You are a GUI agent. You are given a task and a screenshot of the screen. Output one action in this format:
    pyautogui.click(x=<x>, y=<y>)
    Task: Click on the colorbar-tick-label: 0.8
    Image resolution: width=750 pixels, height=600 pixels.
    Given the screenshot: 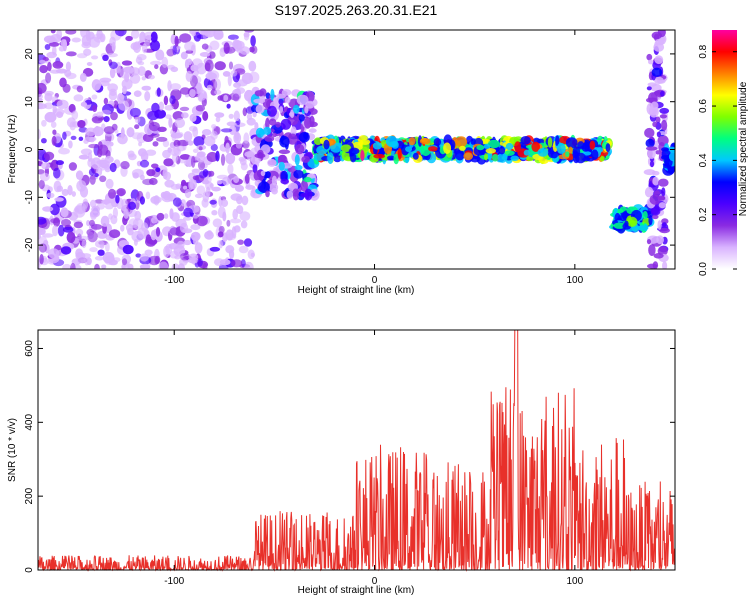 What is the action you would take?
    pyautogui.click(x=703, y=51)
    